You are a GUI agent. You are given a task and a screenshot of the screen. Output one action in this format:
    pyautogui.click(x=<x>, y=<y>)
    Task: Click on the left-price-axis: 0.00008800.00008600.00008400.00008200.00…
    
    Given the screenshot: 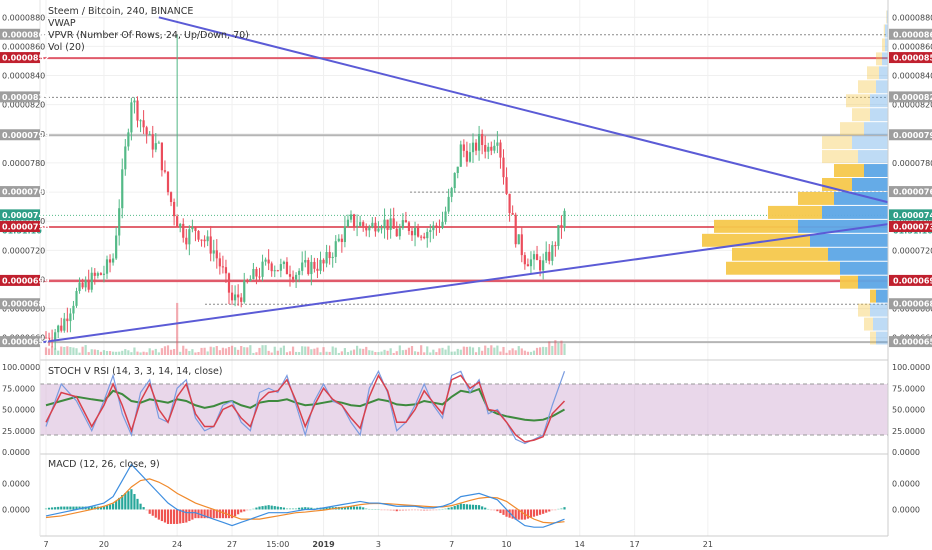 What is the action you would take?
    pyautogui.click(x=25, y=180)
    